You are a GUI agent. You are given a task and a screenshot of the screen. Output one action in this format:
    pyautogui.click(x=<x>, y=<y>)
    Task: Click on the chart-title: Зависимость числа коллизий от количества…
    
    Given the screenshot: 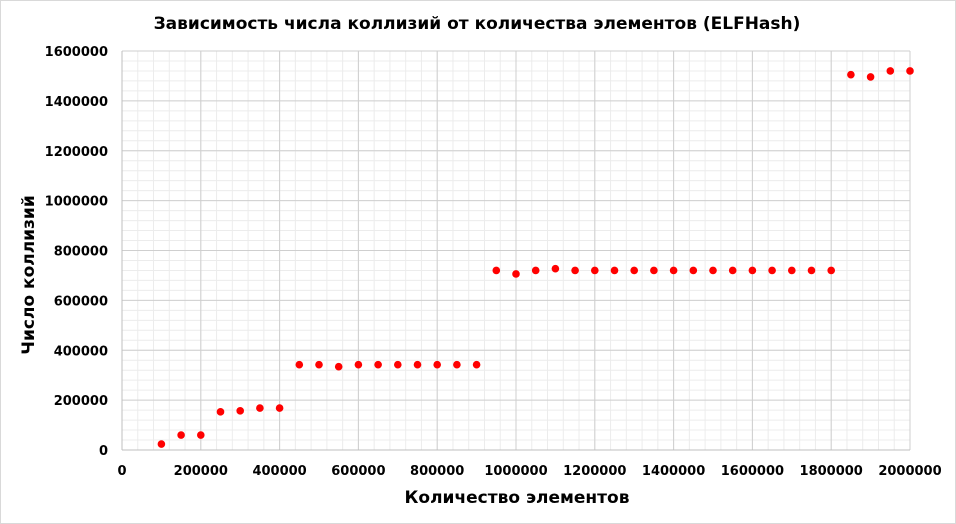 What is the action you would take?
    pyautogui.click(x=477, y=24)
    